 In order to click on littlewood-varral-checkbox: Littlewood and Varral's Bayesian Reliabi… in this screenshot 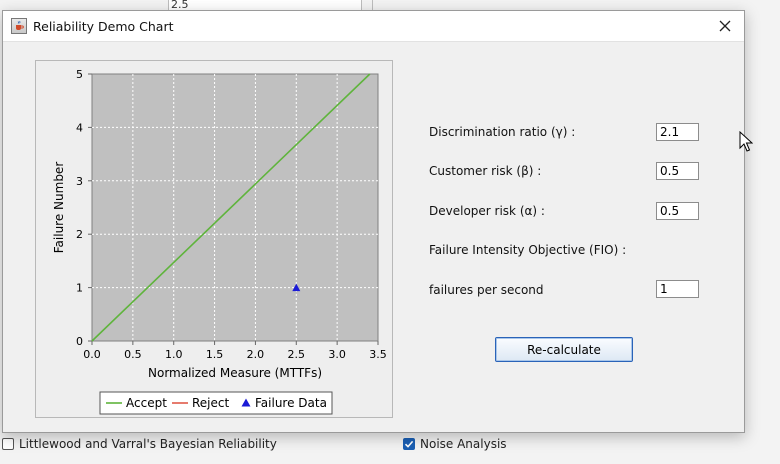, I will do `click(139, 444)`.